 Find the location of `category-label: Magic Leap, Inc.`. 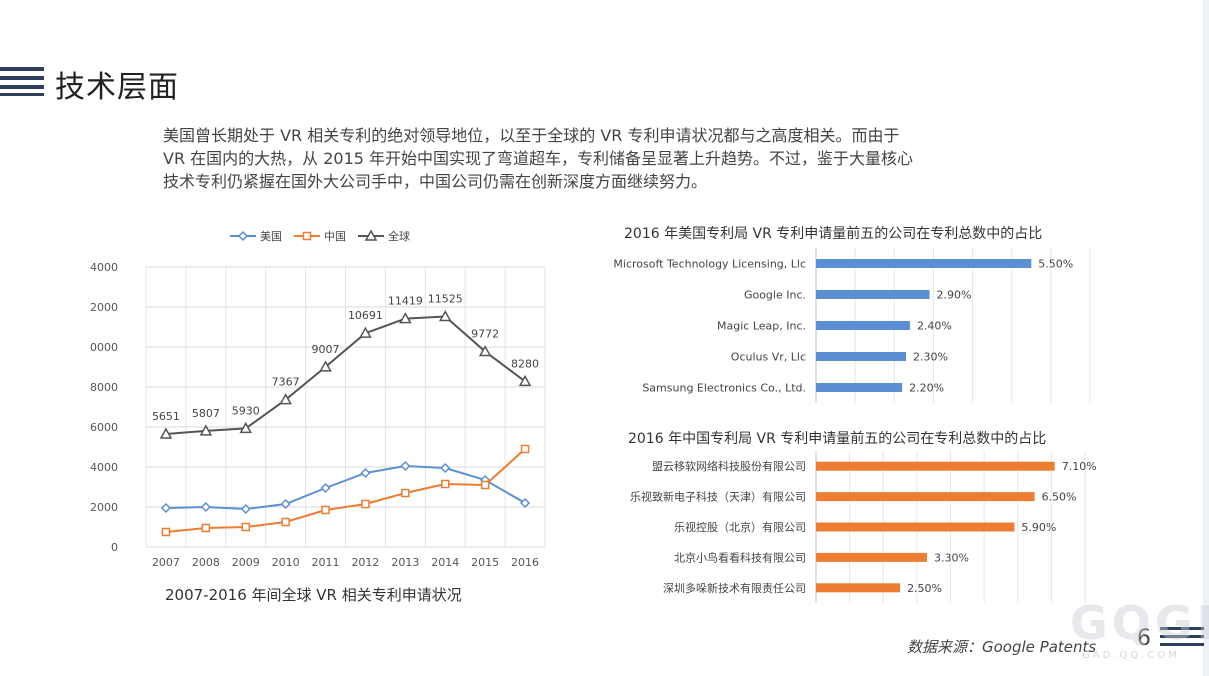

category-label: Magic Leap, Inc. is located at coordinates (761, 326).